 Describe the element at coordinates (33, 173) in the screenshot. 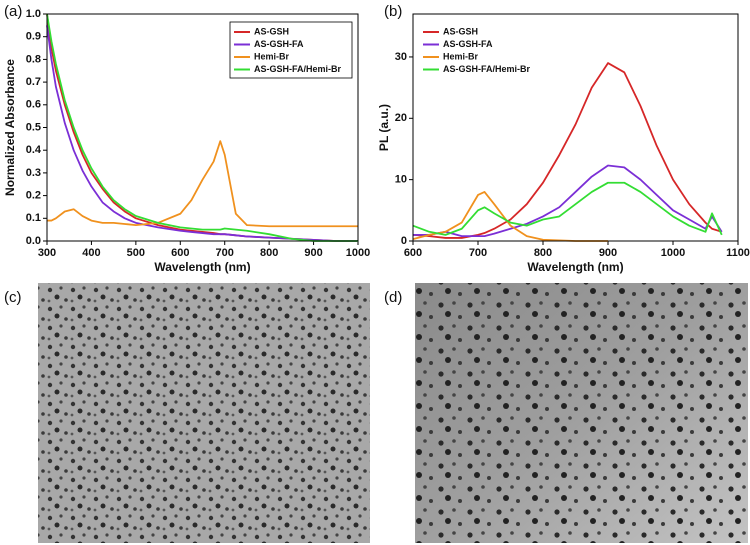

I see `y-tick-label: 0.3` at that location.